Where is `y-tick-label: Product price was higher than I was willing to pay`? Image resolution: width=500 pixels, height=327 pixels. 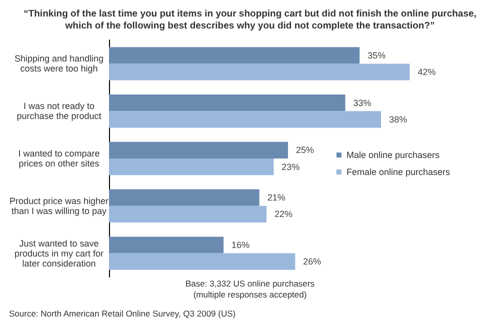 y-tick-label: Product price was higher than I was willing to pay is located at coordinates (59, 206).